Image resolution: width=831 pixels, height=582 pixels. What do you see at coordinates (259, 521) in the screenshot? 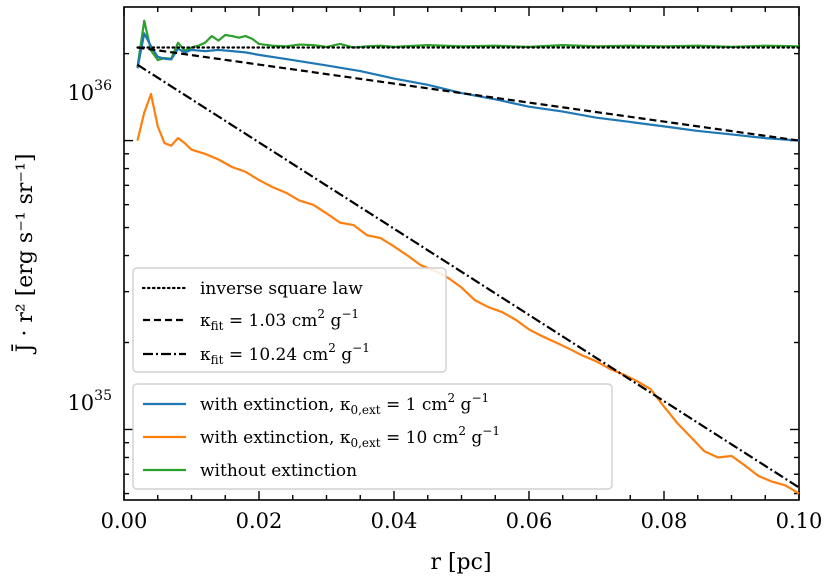
I see `x-tick-label: 0.02` at bounding box center [259, 521].